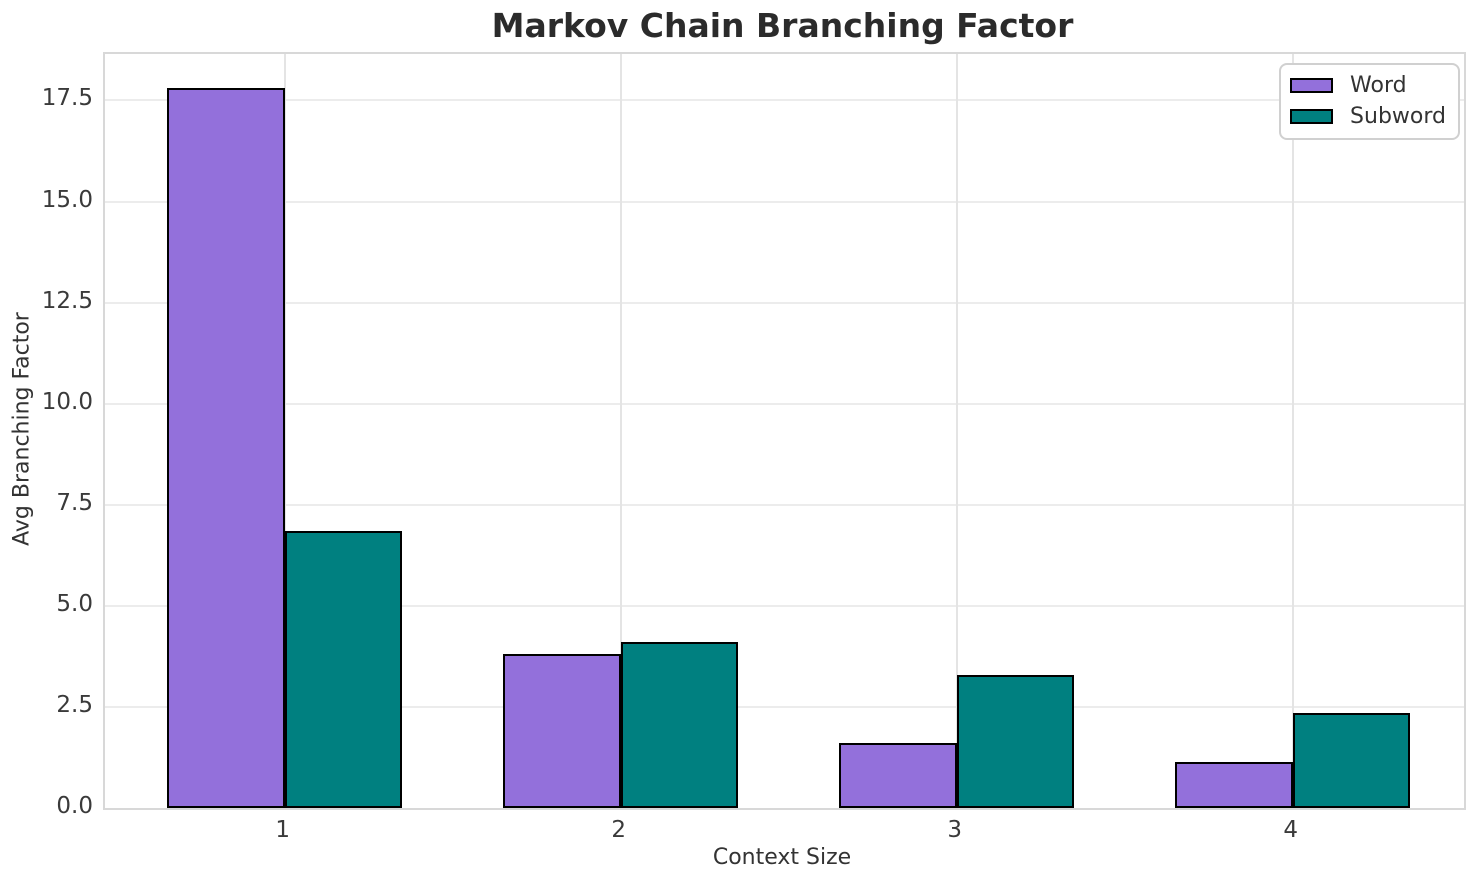  What do you see at coordinates (67, 98) in the screenshot?
I see `y-tick-label: 17.5` at bounding box center [67, 98].